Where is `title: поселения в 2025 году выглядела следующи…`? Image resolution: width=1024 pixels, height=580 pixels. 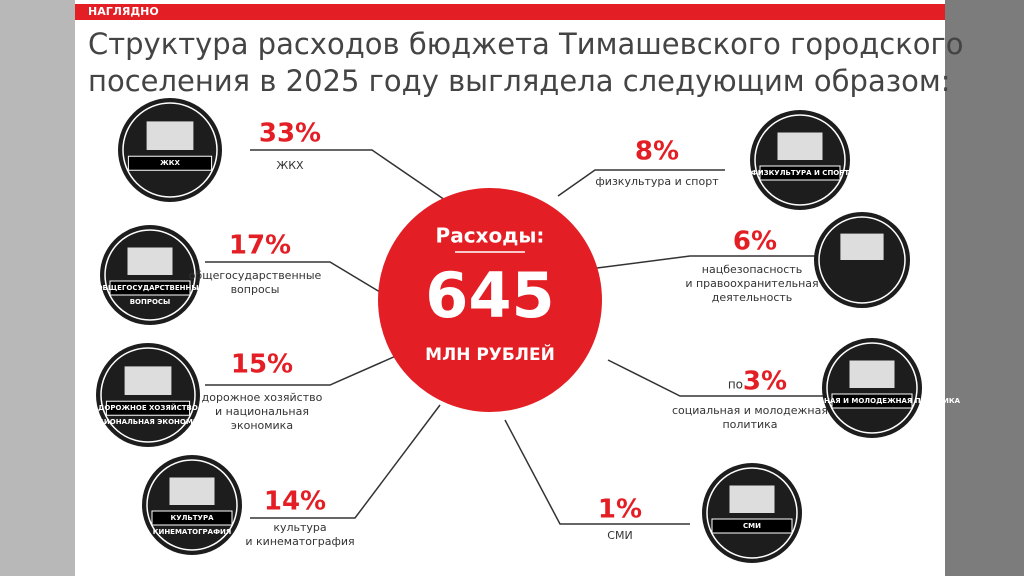 title: поселения в 2025 году выглядела следующи… is located at coordinates (519, 81).